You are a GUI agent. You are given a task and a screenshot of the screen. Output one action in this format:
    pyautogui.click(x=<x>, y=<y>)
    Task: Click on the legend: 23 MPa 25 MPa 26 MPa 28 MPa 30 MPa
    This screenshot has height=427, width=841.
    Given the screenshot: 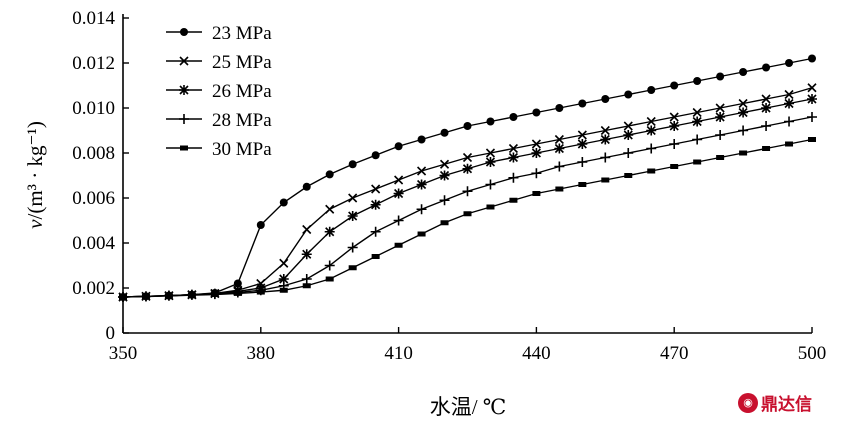 What is the action you would take?
    pyautogui.click(x=219, y=91)
    